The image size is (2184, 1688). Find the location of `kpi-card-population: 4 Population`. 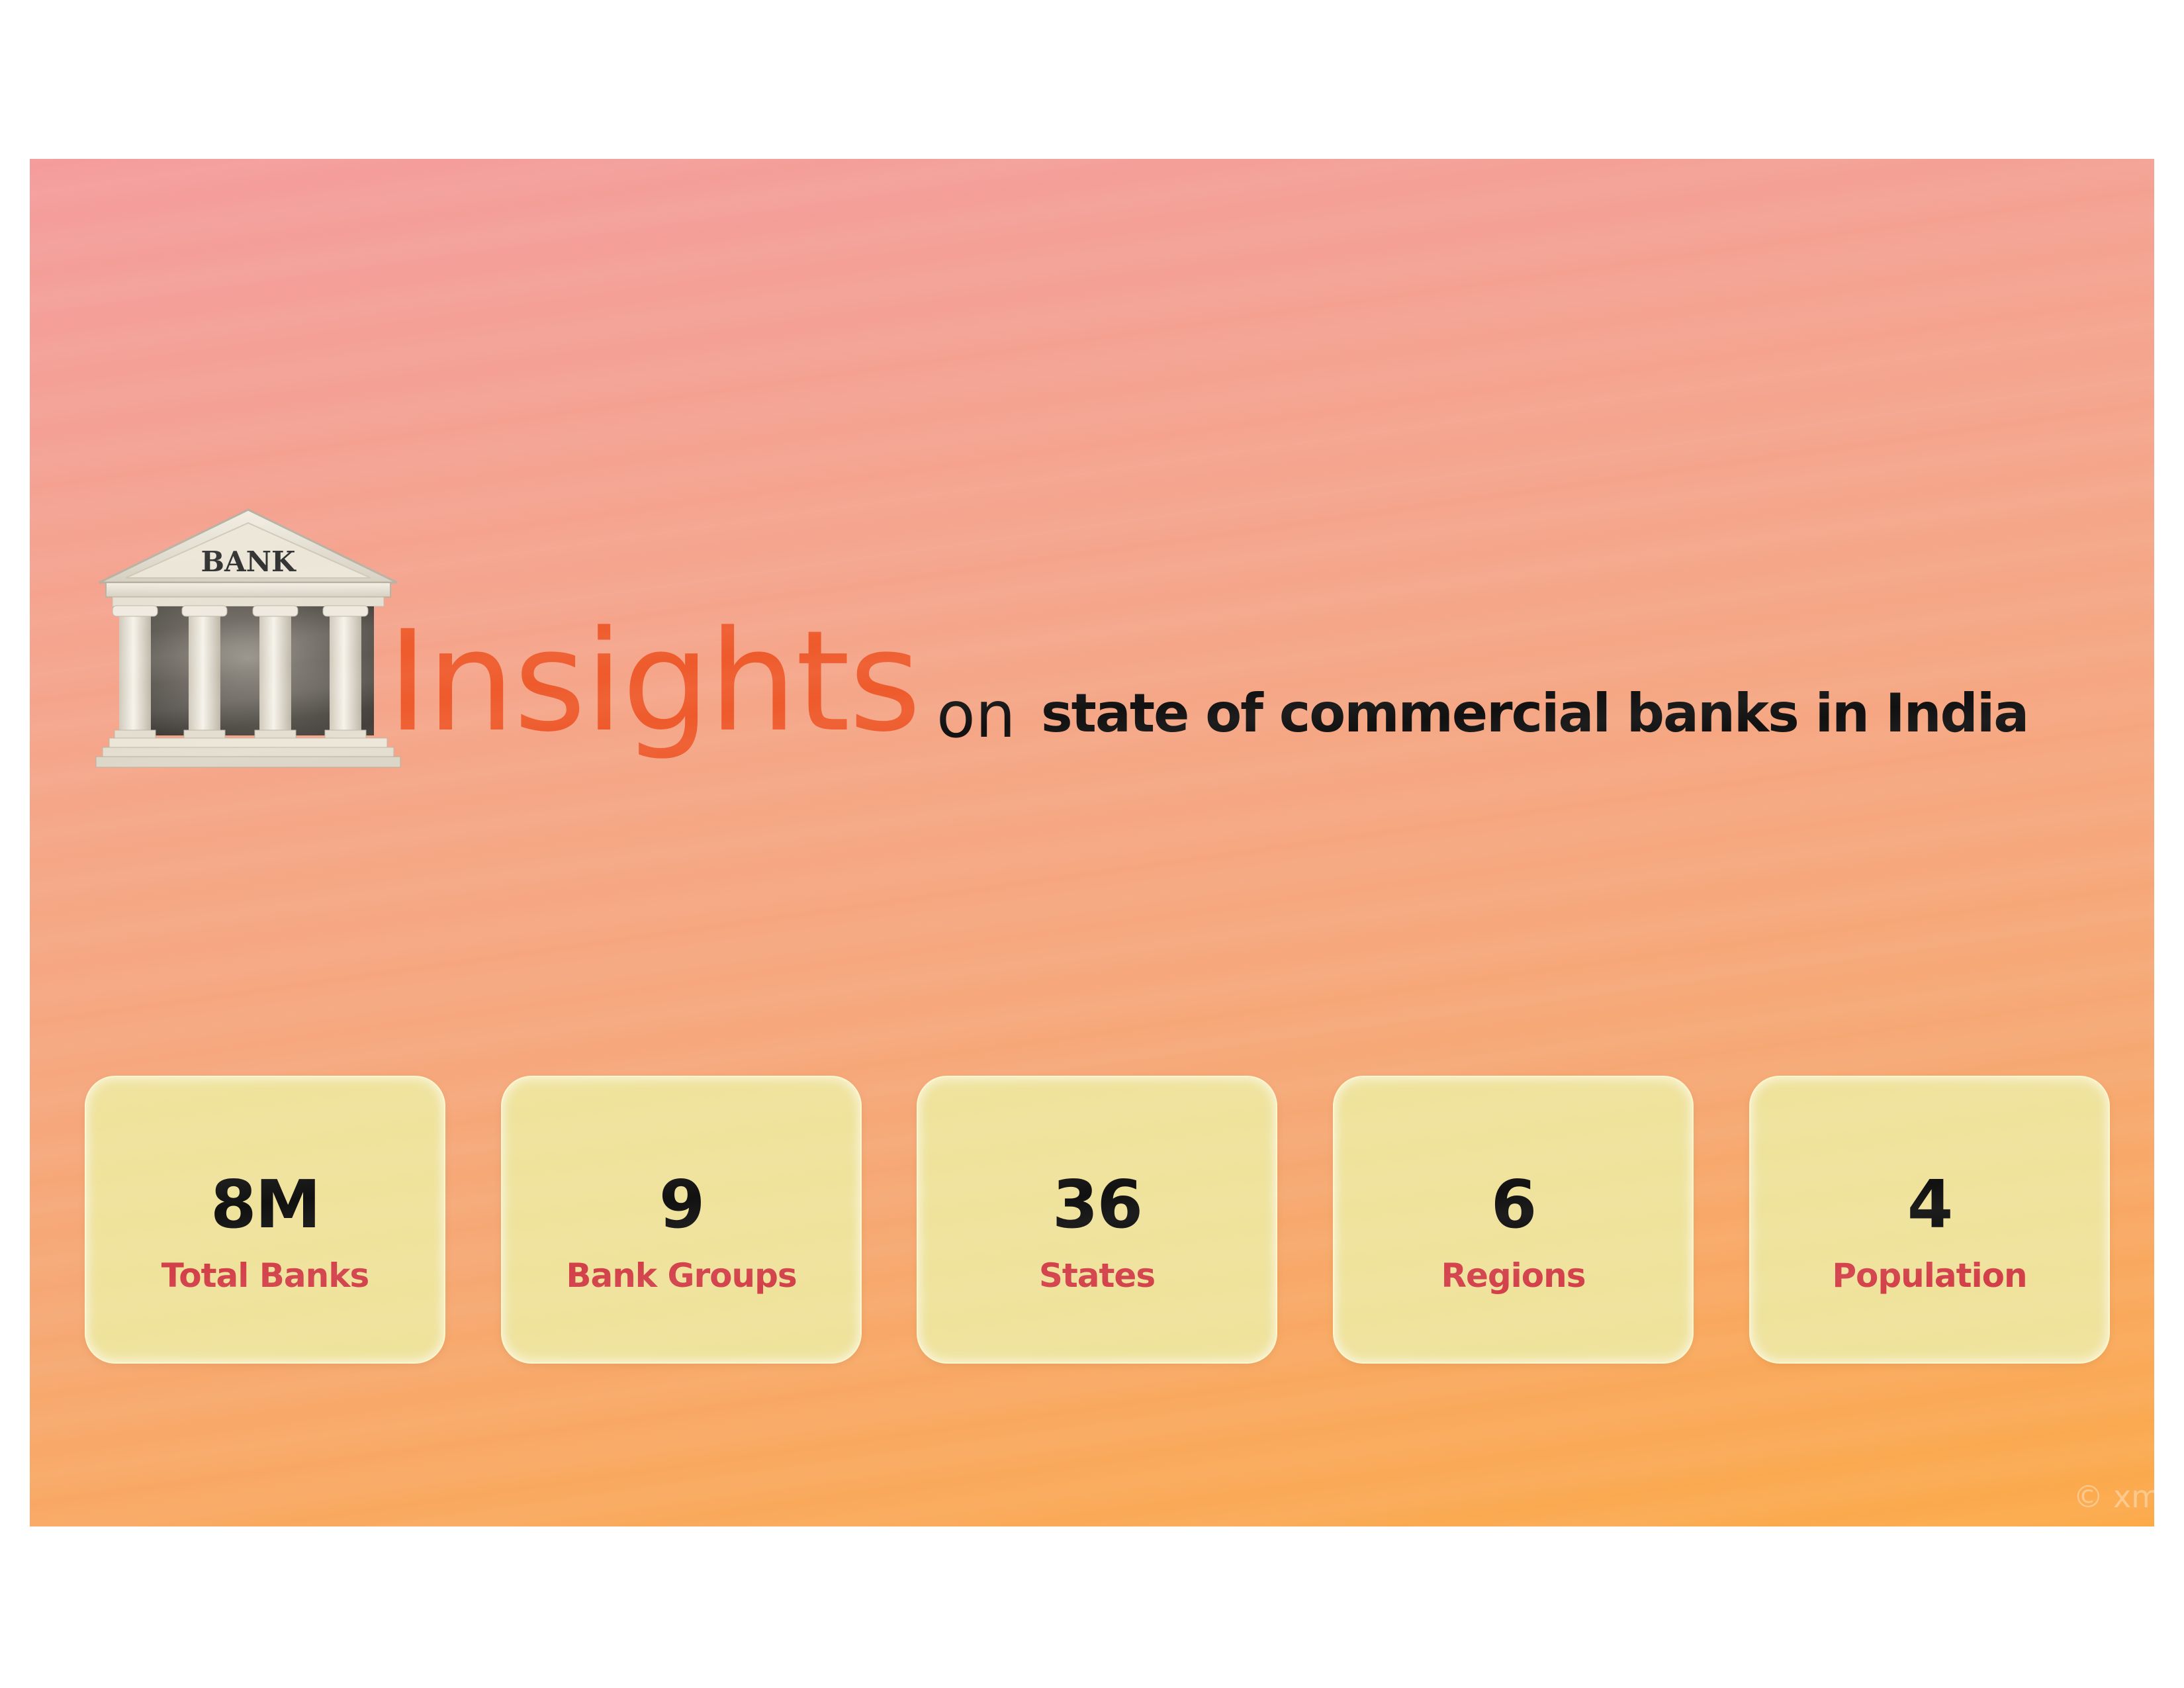

kpi-card-population: 4 Population is located at coordinates (1929, 1220).